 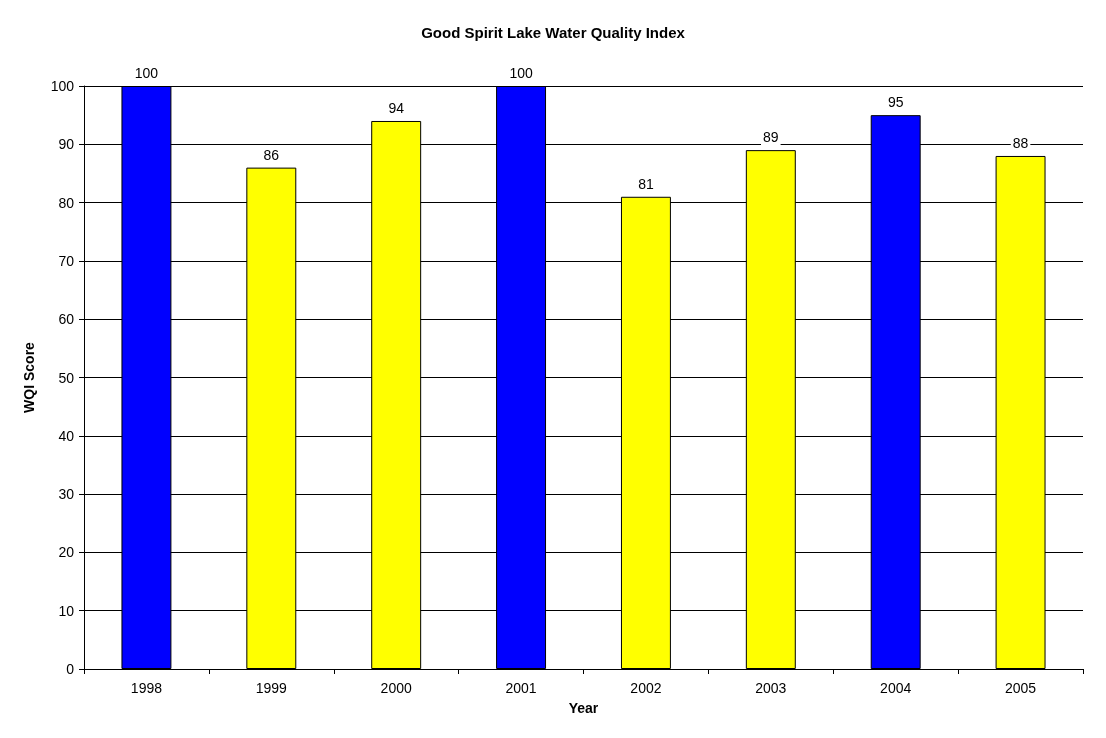 What do you see at coordinates (521, 688) in the screenshot?
I see `x-tick-label: 2001` at bounding box center [521, 688].